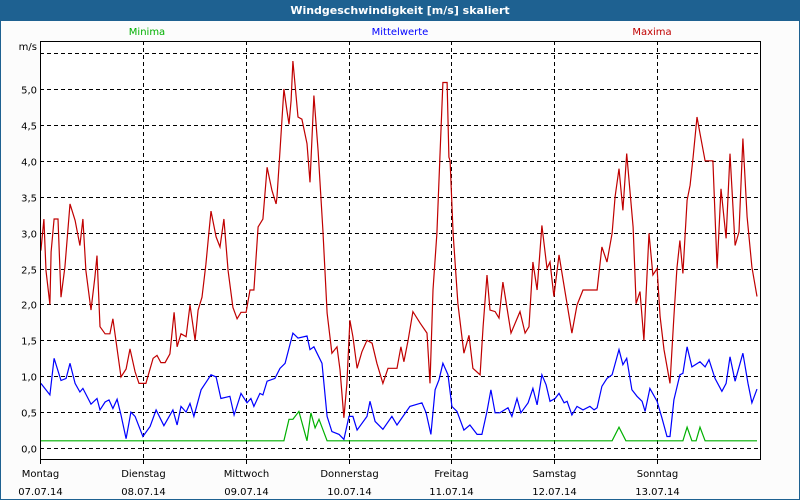 This screenshot has width=800, height=500. I want to click on y-axis-label: m/s, so click(28, 47).